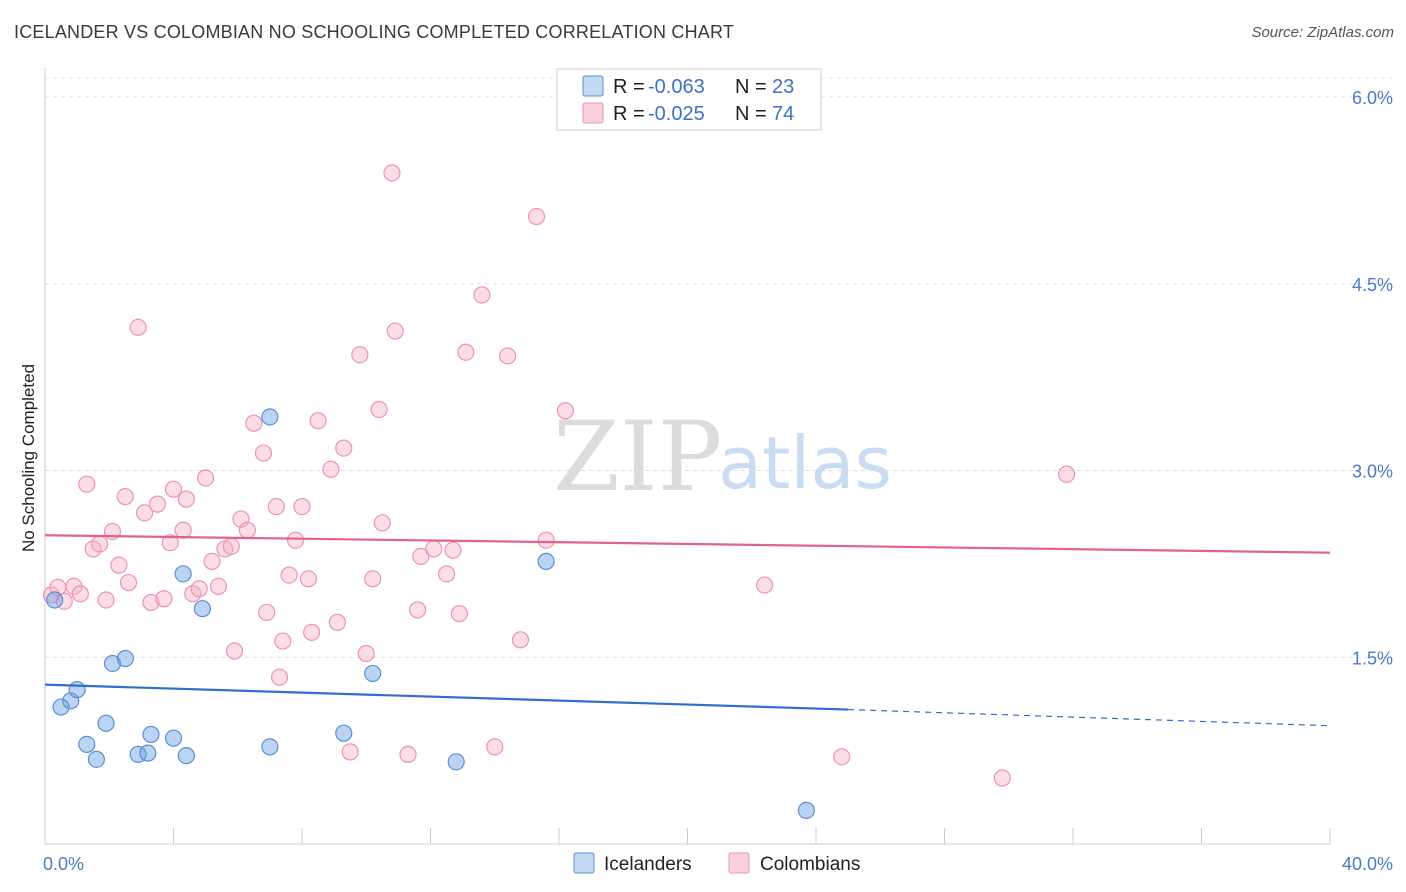 The width and height of the screenshot is (1406, 892). What do you see at coordinates (676, 114) in the screenshot?
I see `legend-r-value-colombians: -0.025` at bounding box center [676, 114].